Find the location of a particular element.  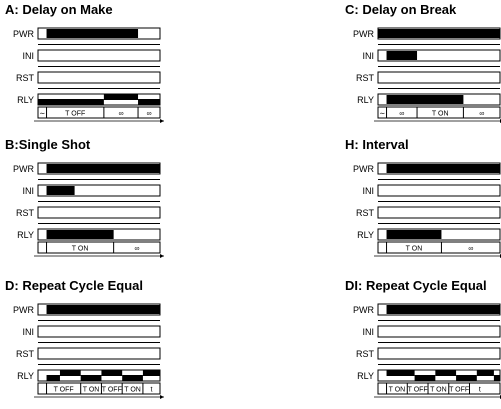

panel-title: D: Repeat Cycle Equal is located at coordinates (74, 285).